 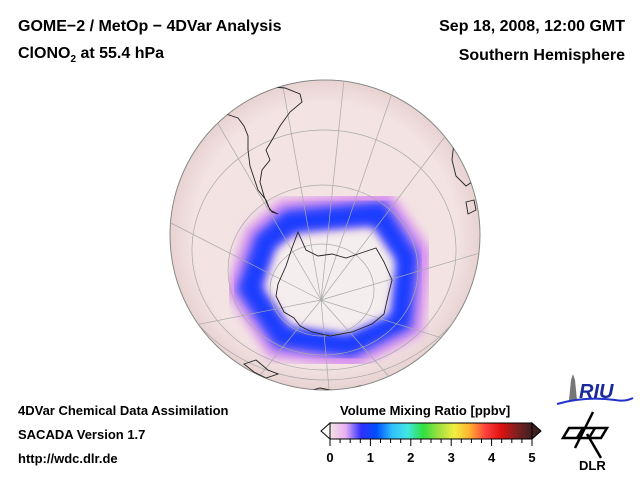 I want to click on logos: RIU DLR, so click(x=595, y=423).